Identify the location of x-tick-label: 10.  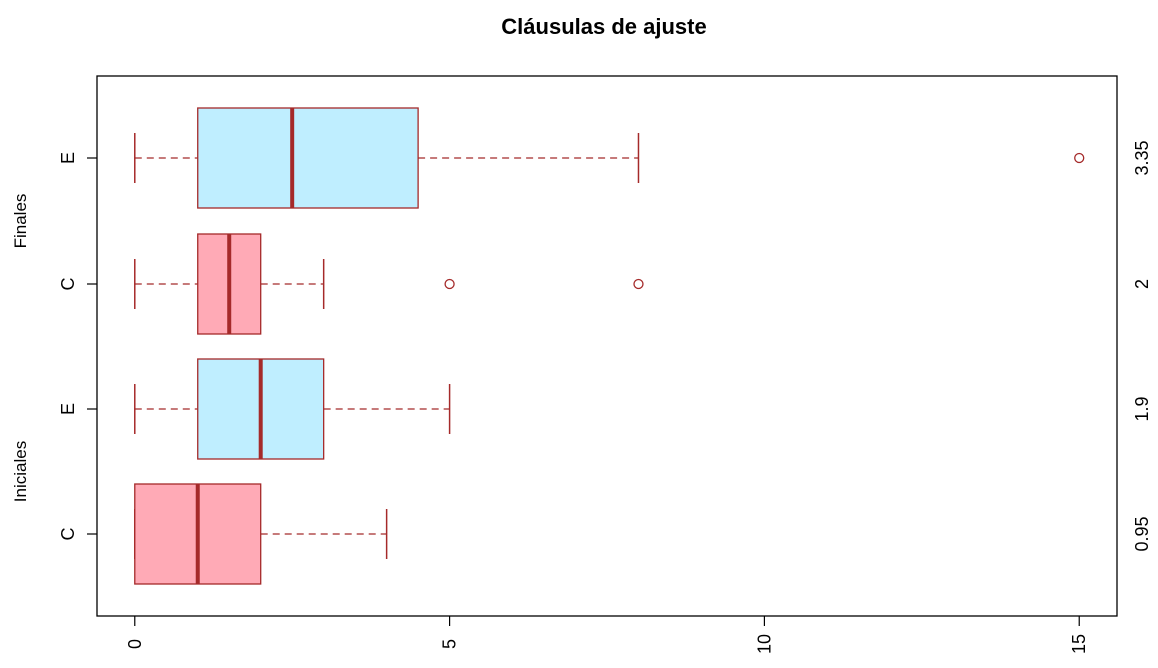
(764, 644).